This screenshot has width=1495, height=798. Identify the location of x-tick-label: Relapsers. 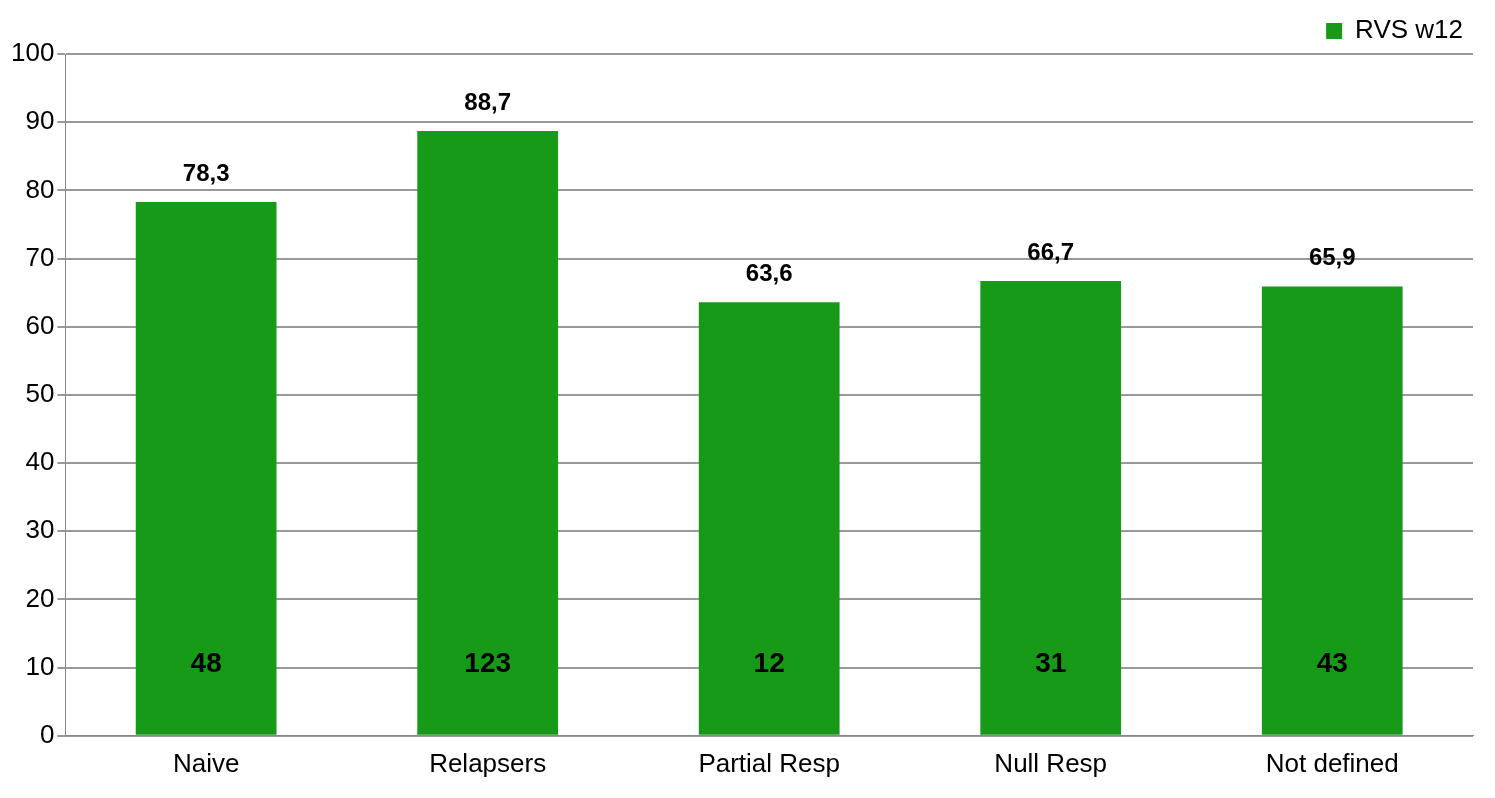
(488, 762).